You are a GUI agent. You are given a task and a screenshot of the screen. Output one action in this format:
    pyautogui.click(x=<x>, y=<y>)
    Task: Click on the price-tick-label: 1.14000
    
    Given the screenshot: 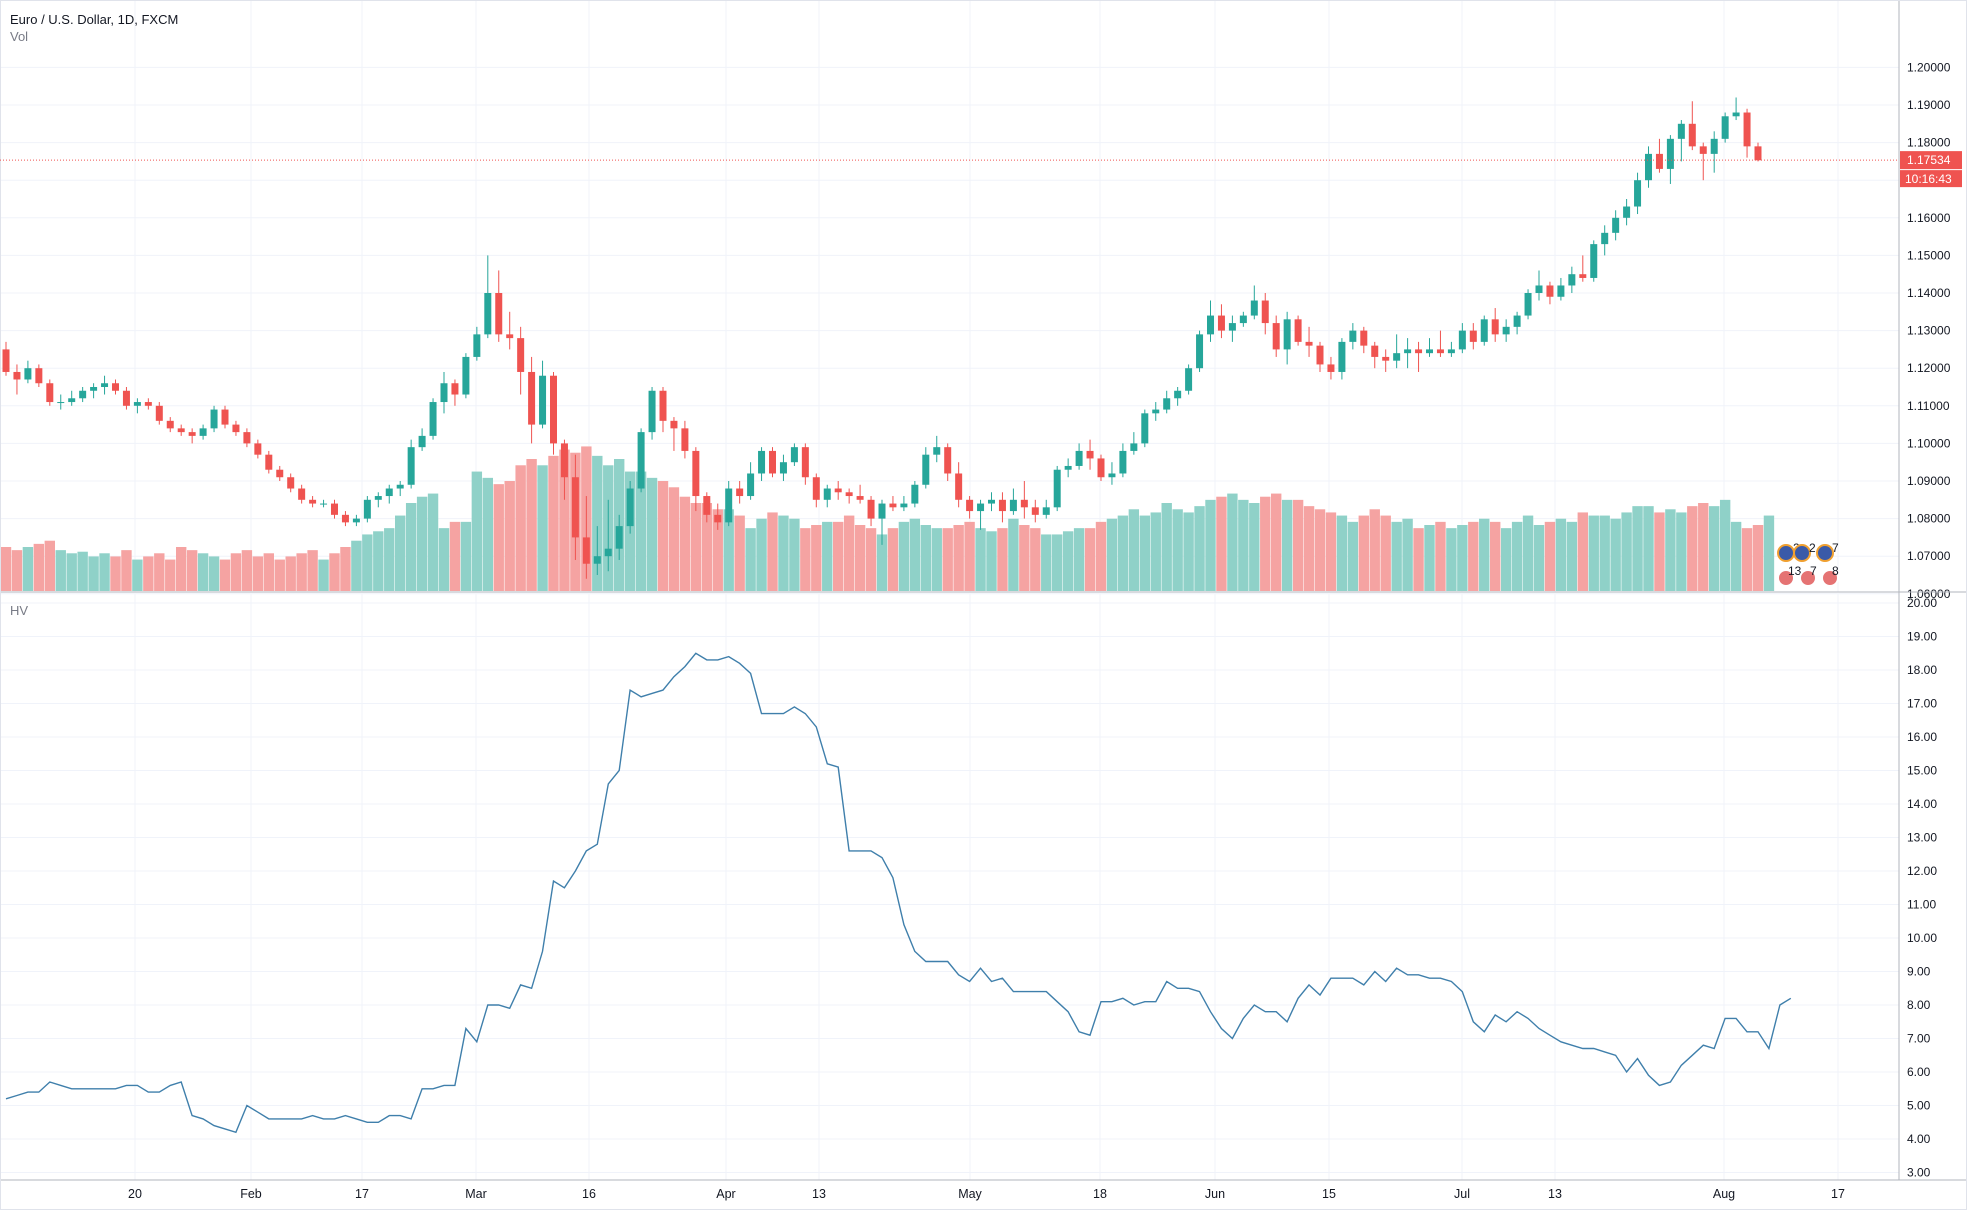 What is the action you would take?
    pyautogui.click(x=1929, y=293)
    